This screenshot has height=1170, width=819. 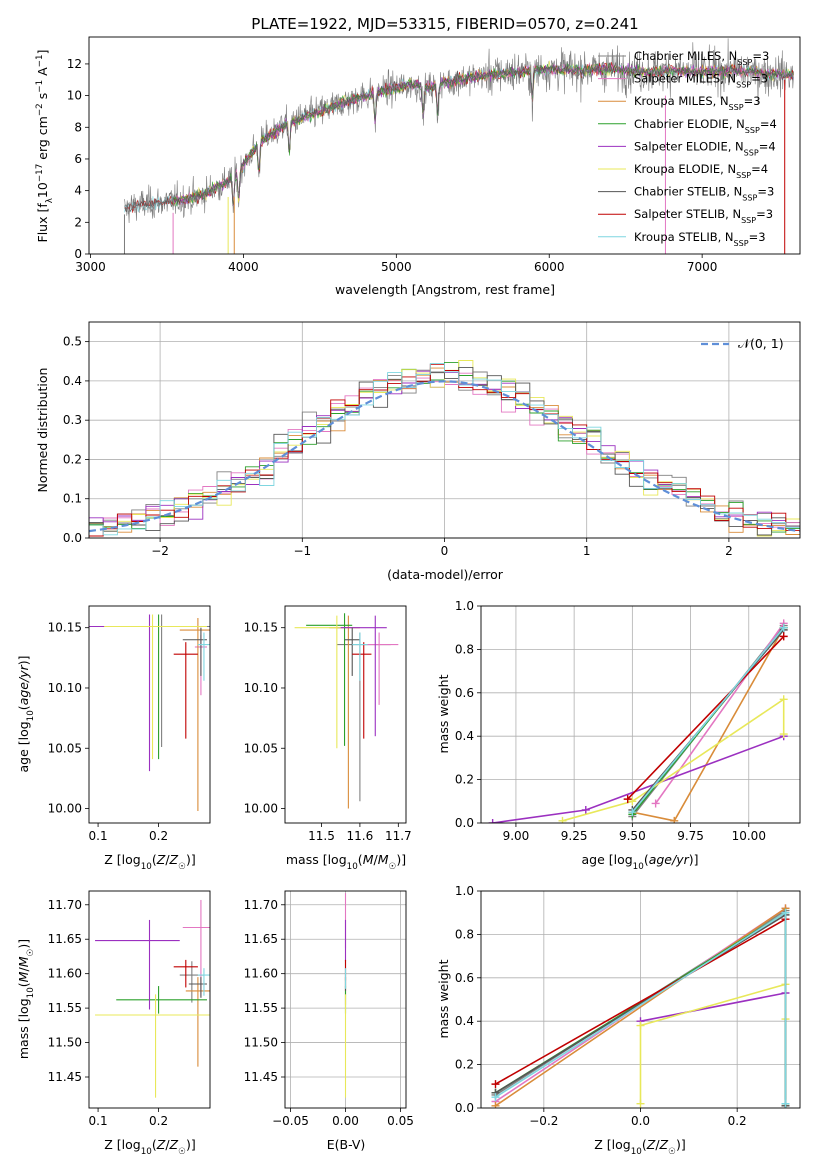 I want to click on tick-label-y: 0.8, so click(x=464, y=649).